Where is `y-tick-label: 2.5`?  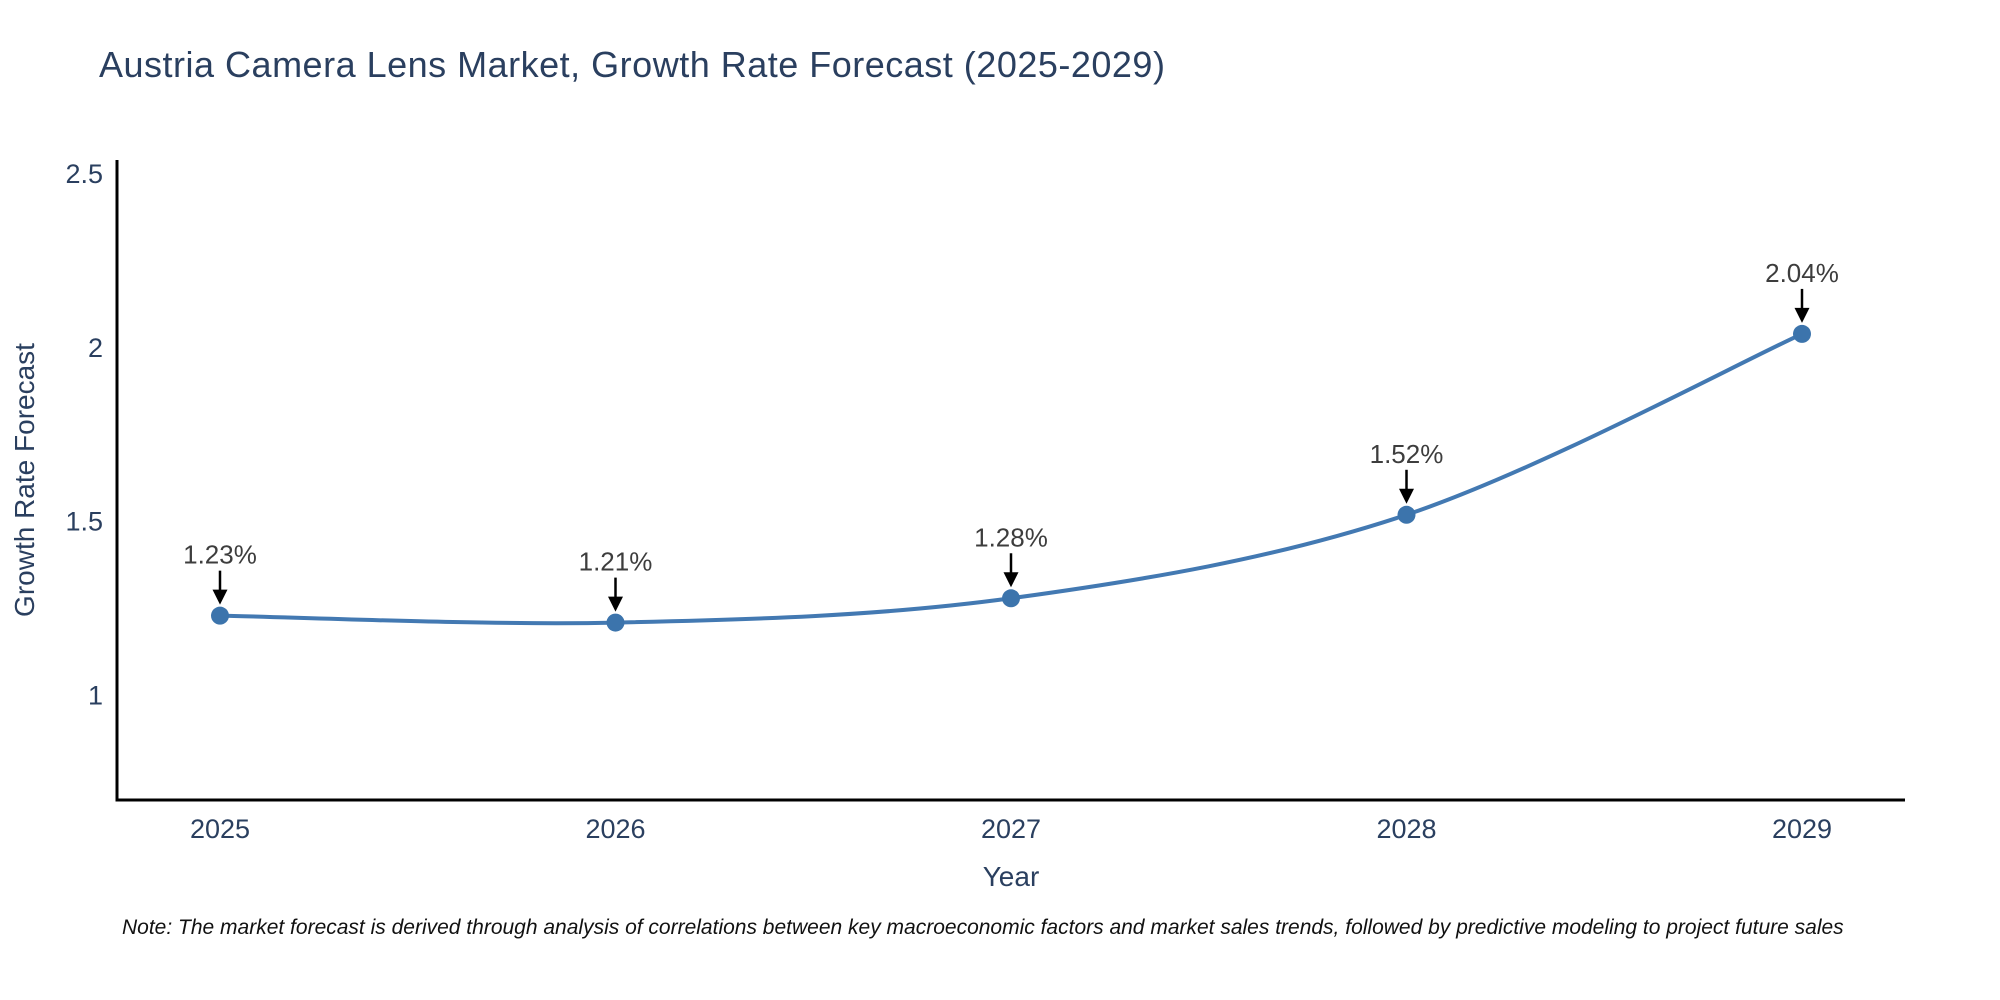 y-tick-label: 2.5 is located at coordinates (84, 174).